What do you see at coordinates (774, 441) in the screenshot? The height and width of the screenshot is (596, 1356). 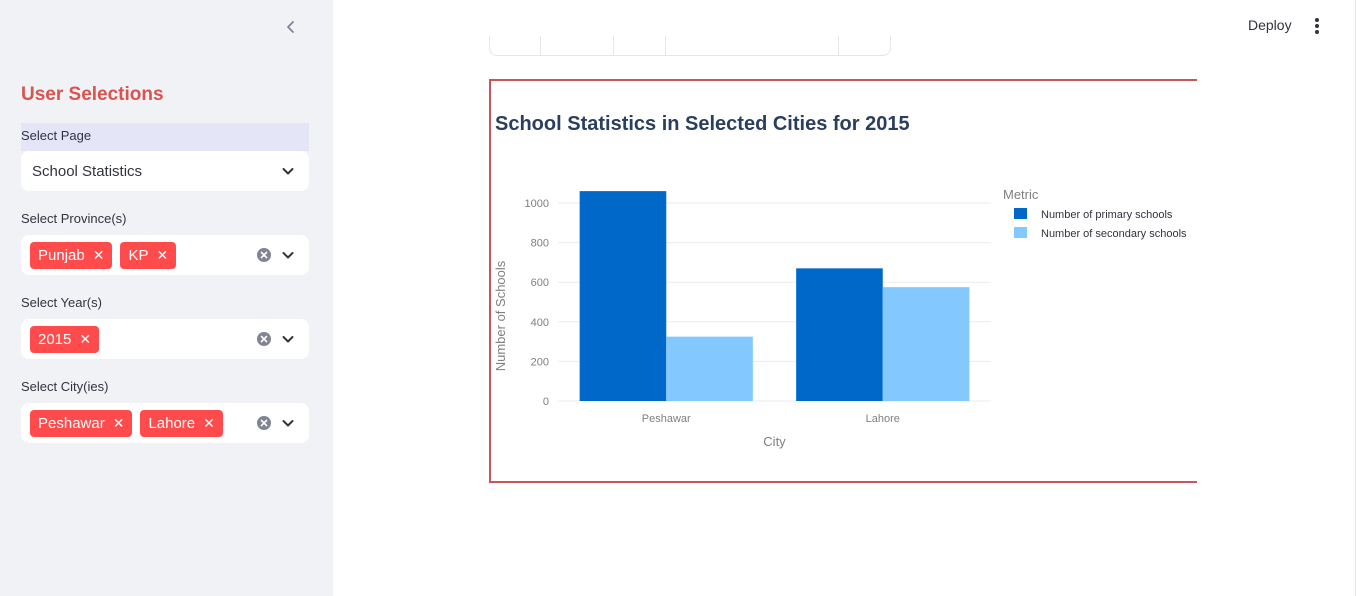 I see `x-axis-title: City` at bounding box center [774, 441].